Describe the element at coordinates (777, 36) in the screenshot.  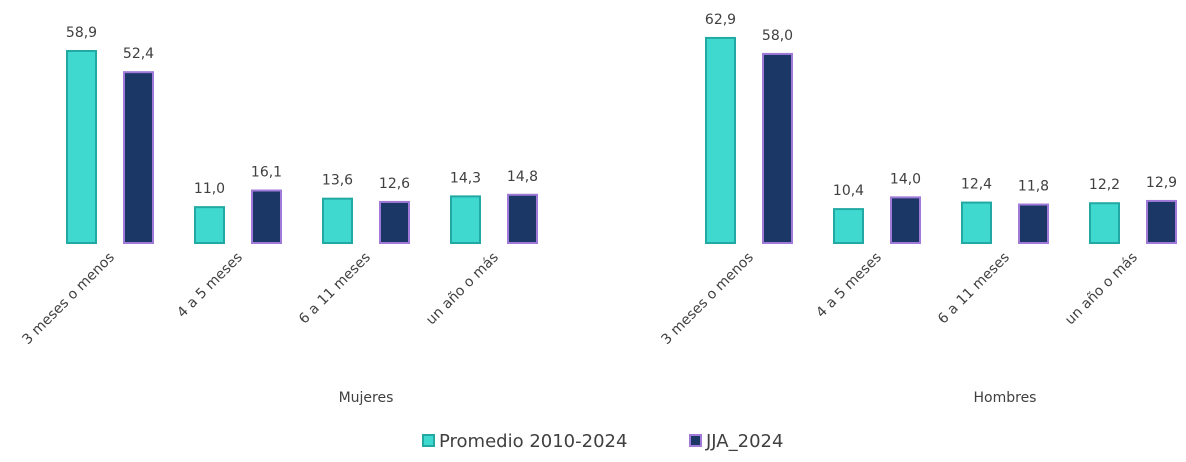
I see `value-label: 58,0` at that location.